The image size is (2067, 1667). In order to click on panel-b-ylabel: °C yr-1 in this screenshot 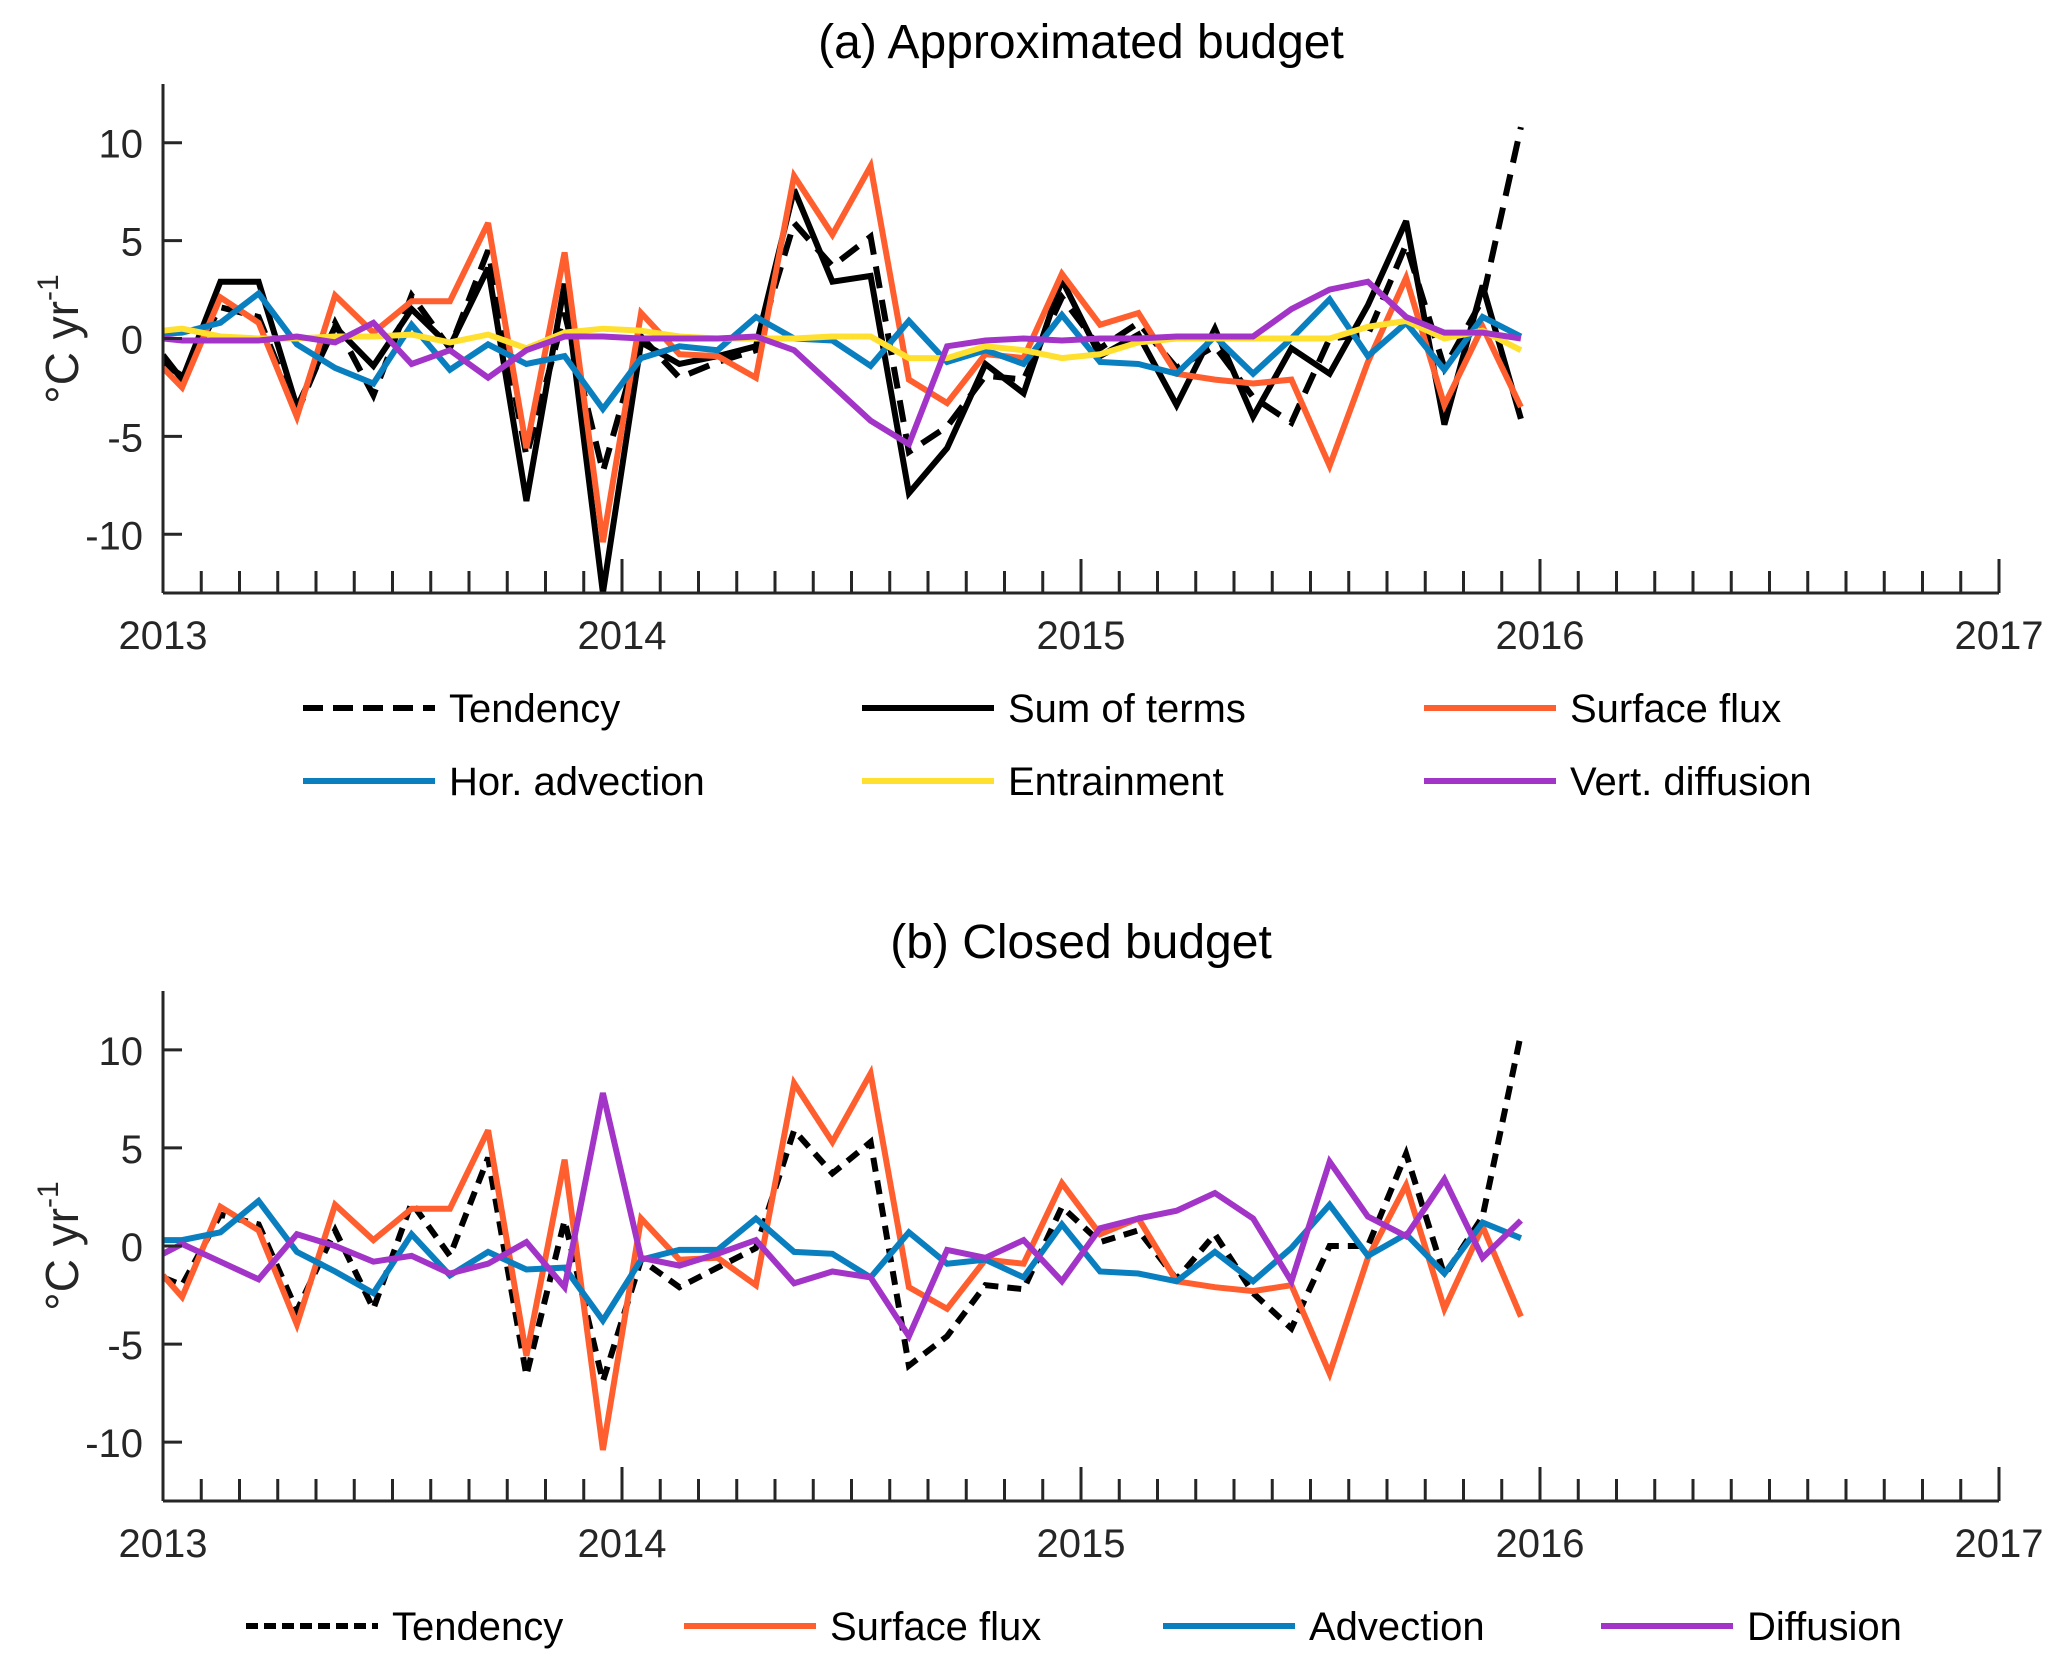, I will do `click(60, 1245)`.